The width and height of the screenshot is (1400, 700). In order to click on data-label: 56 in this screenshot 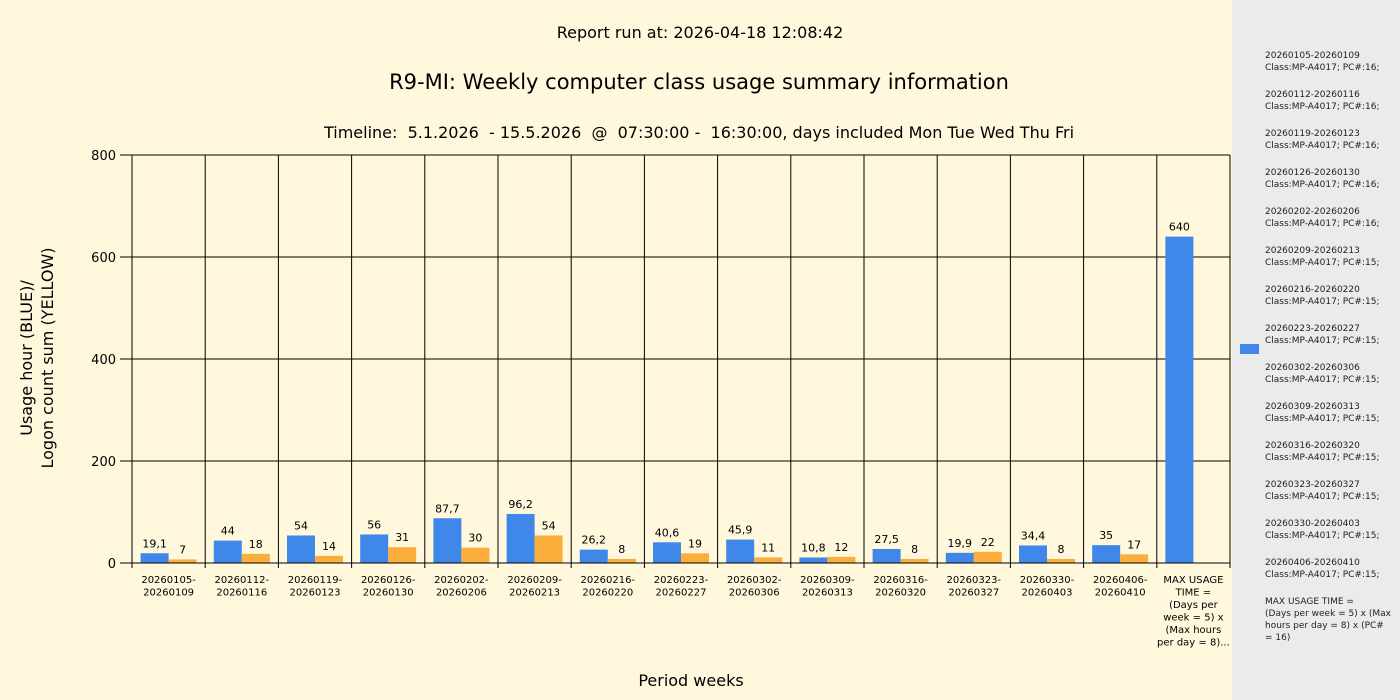, I will do `click(374, 524)`.